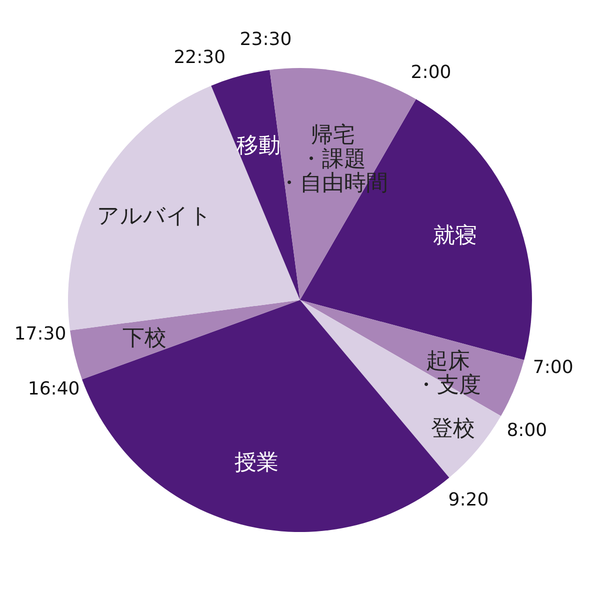 The image size is (600, 600). I want to click on text: 17:30, so click(40, 333).